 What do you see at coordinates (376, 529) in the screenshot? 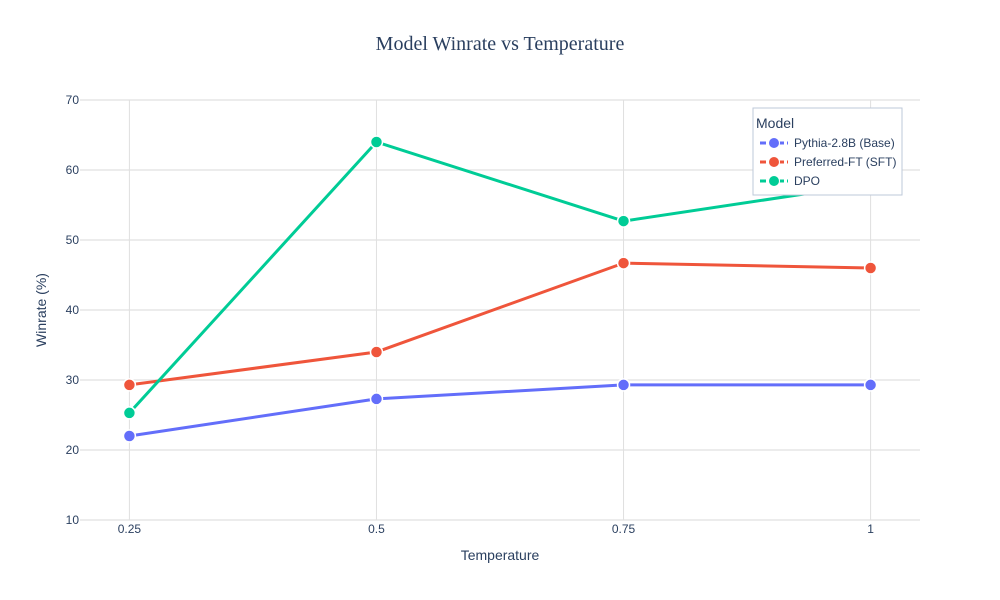
I see `x-tick-label: 0.5` at bounding box center [376, 529].